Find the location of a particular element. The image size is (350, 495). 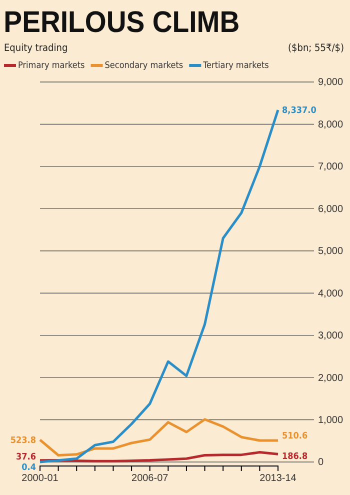

data-label: 0.4 is located at coordinates (29, 467).